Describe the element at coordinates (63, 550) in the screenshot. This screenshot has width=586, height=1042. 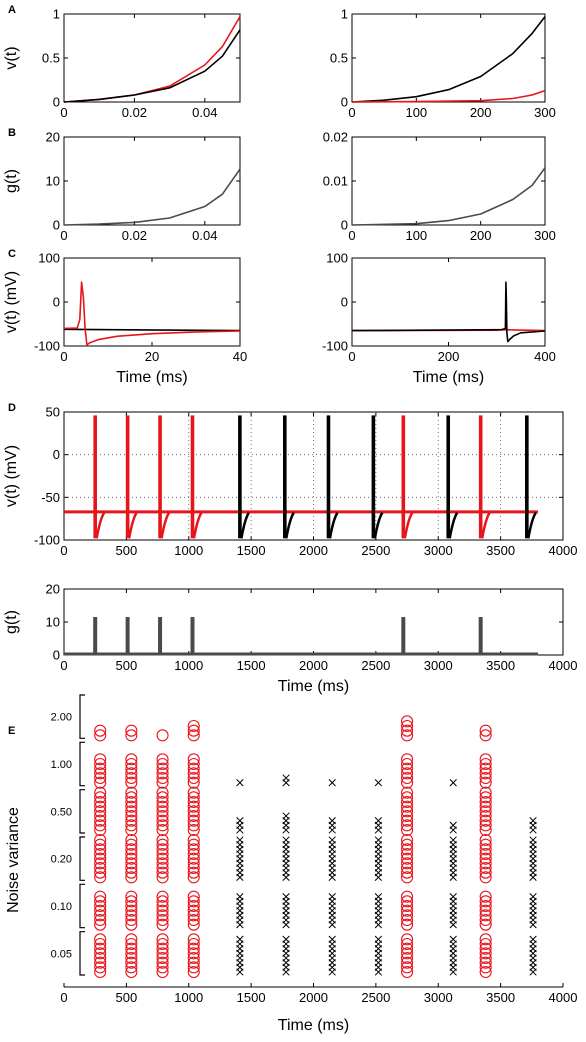
I see `x-tick-label: 0` at that location.